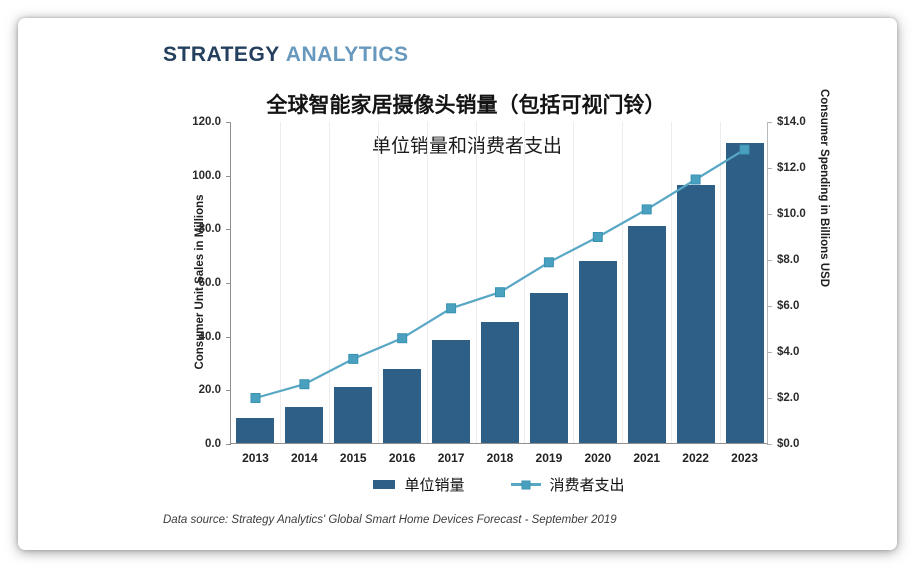 This screenshot has width=916, height=572. Describe the element at coordinates (466, 146) in the screenshot. I see `chart-subtitle: 单位销量和消费者支出` at that location.